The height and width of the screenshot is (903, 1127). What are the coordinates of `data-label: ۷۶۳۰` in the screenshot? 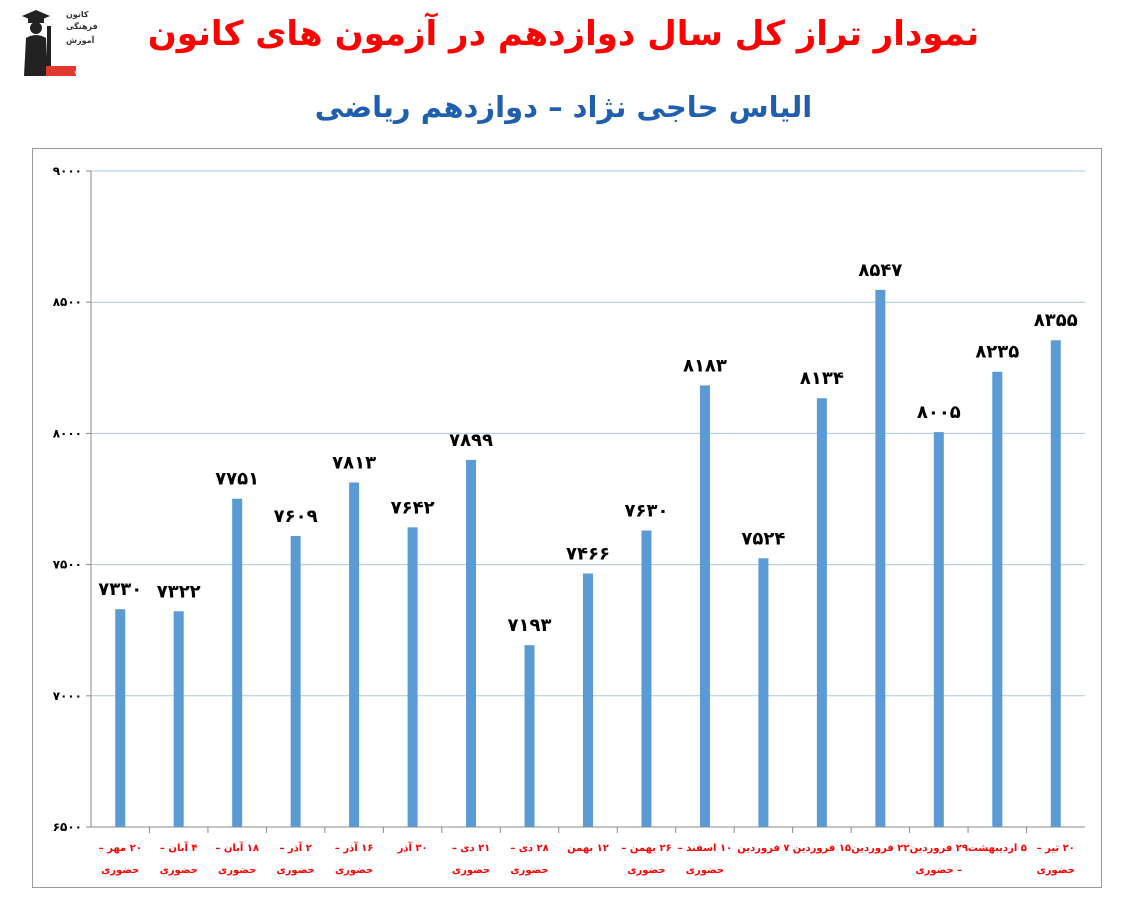 It's located at (646, 510).